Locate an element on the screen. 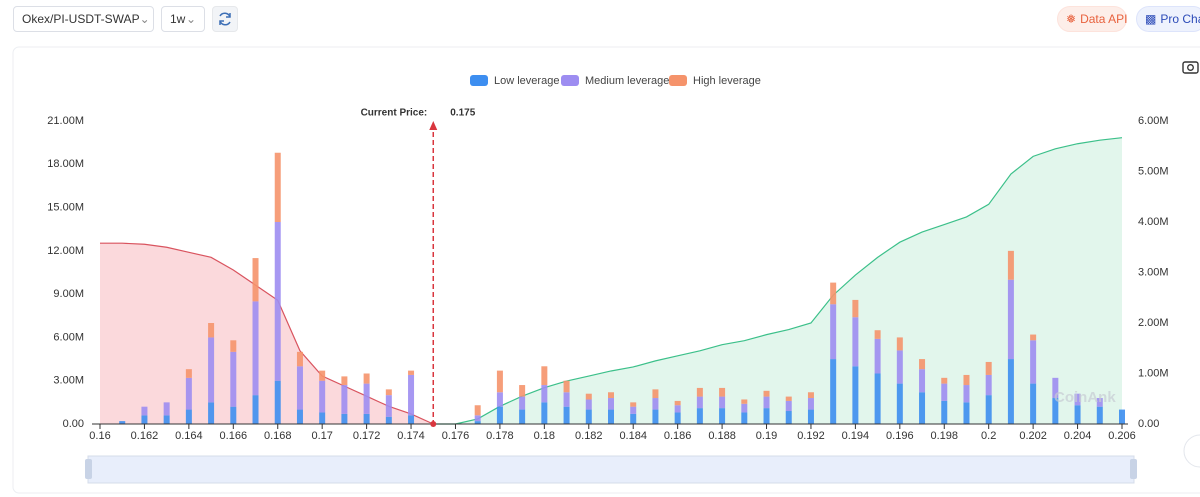 This screenshot has height=497, width=1200. zoom-slider is located at coordinates (611, 469).